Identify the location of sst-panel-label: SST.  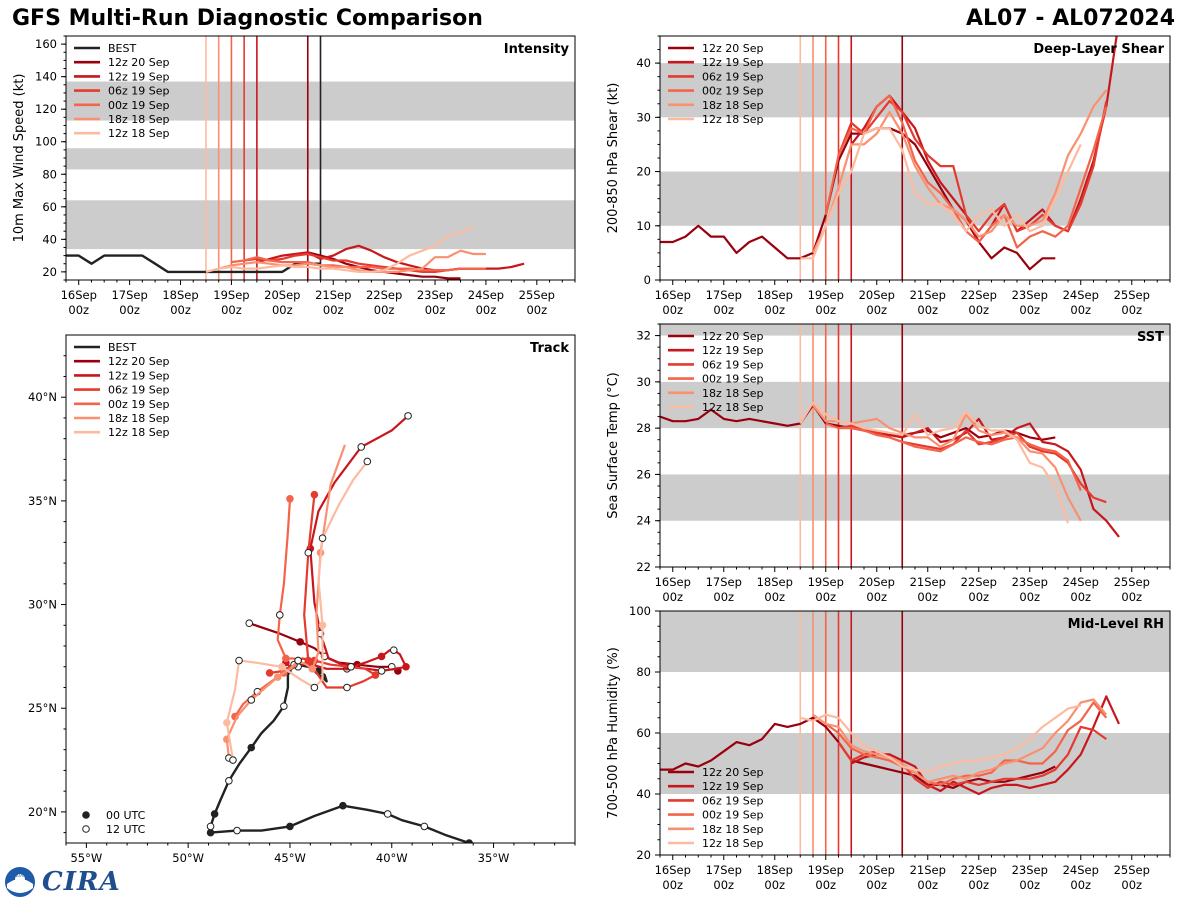
(1150, 337).